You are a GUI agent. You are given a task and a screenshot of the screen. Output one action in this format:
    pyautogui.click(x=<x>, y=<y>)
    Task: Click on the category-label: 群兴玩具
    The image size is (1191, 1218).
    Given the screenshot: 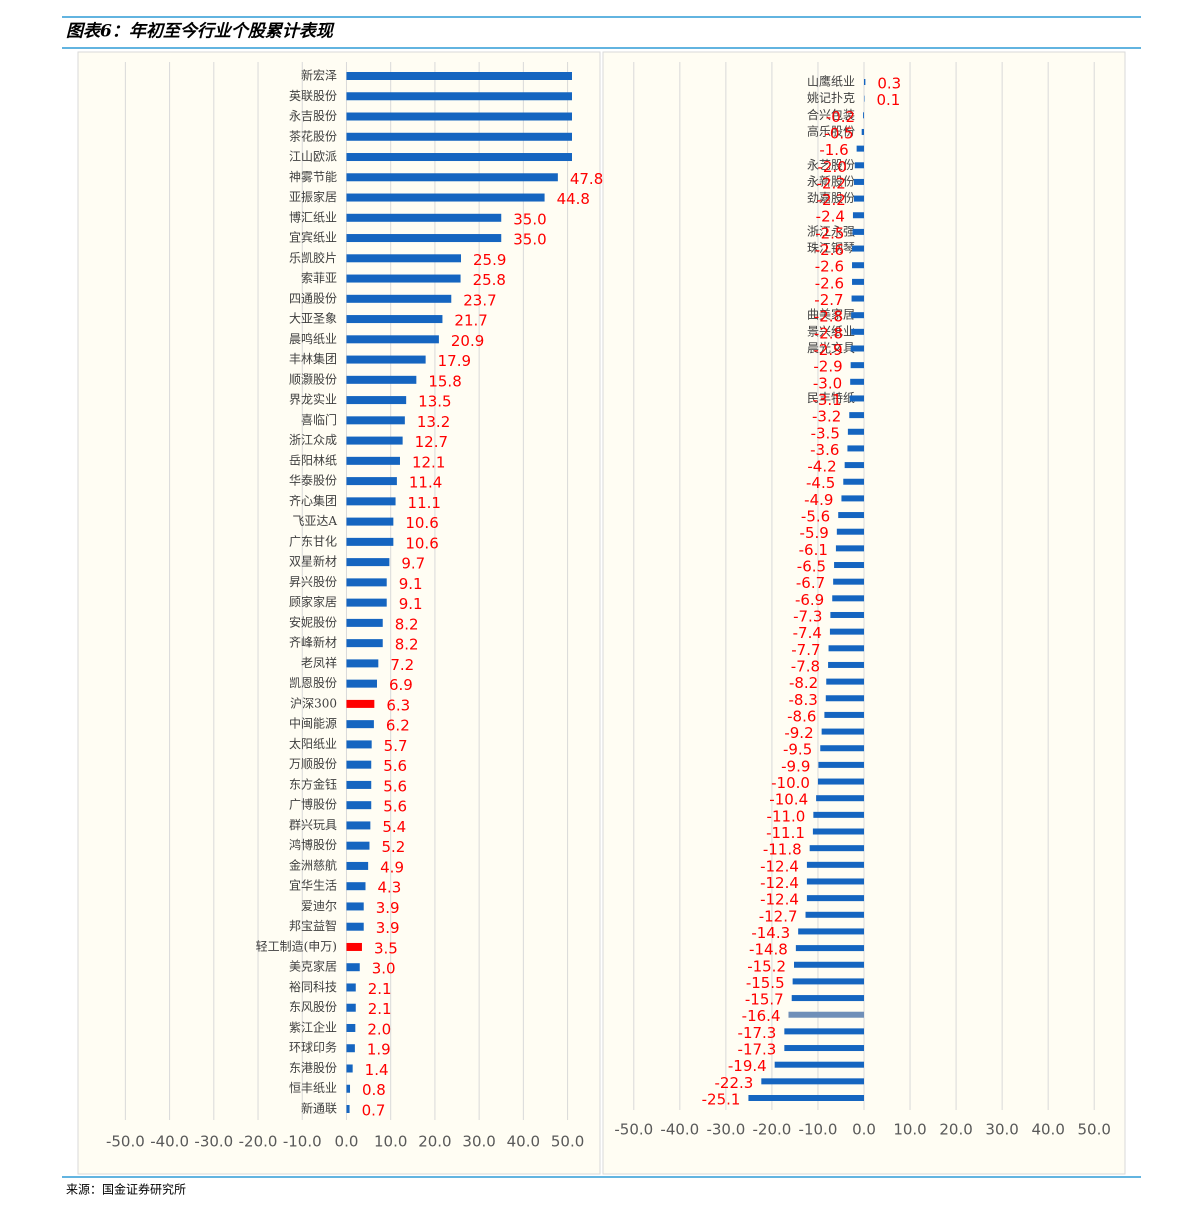 What is the action you would take?
    pyautogui.click(x=313, y=825)
    